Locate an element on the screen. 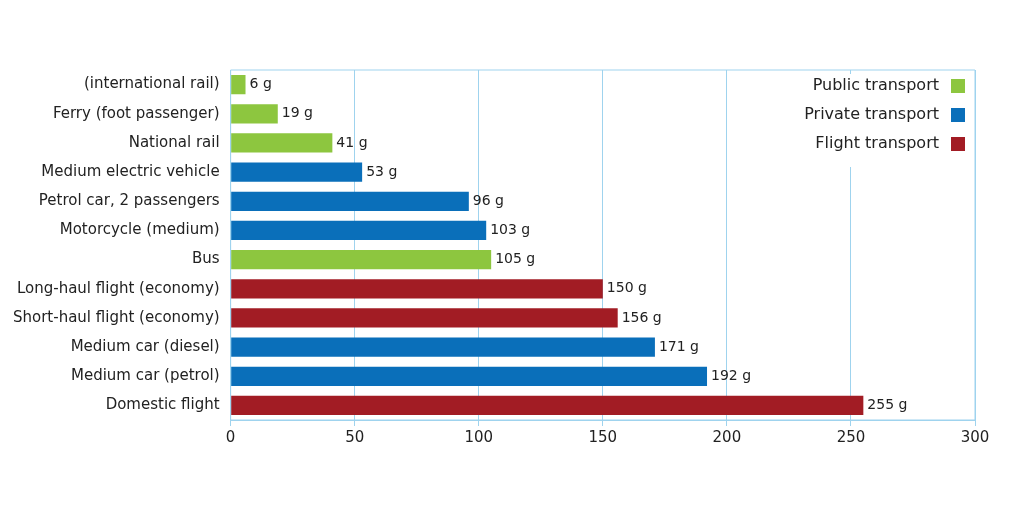  legend-label: Flight transport is located at coordinates (877, 143).